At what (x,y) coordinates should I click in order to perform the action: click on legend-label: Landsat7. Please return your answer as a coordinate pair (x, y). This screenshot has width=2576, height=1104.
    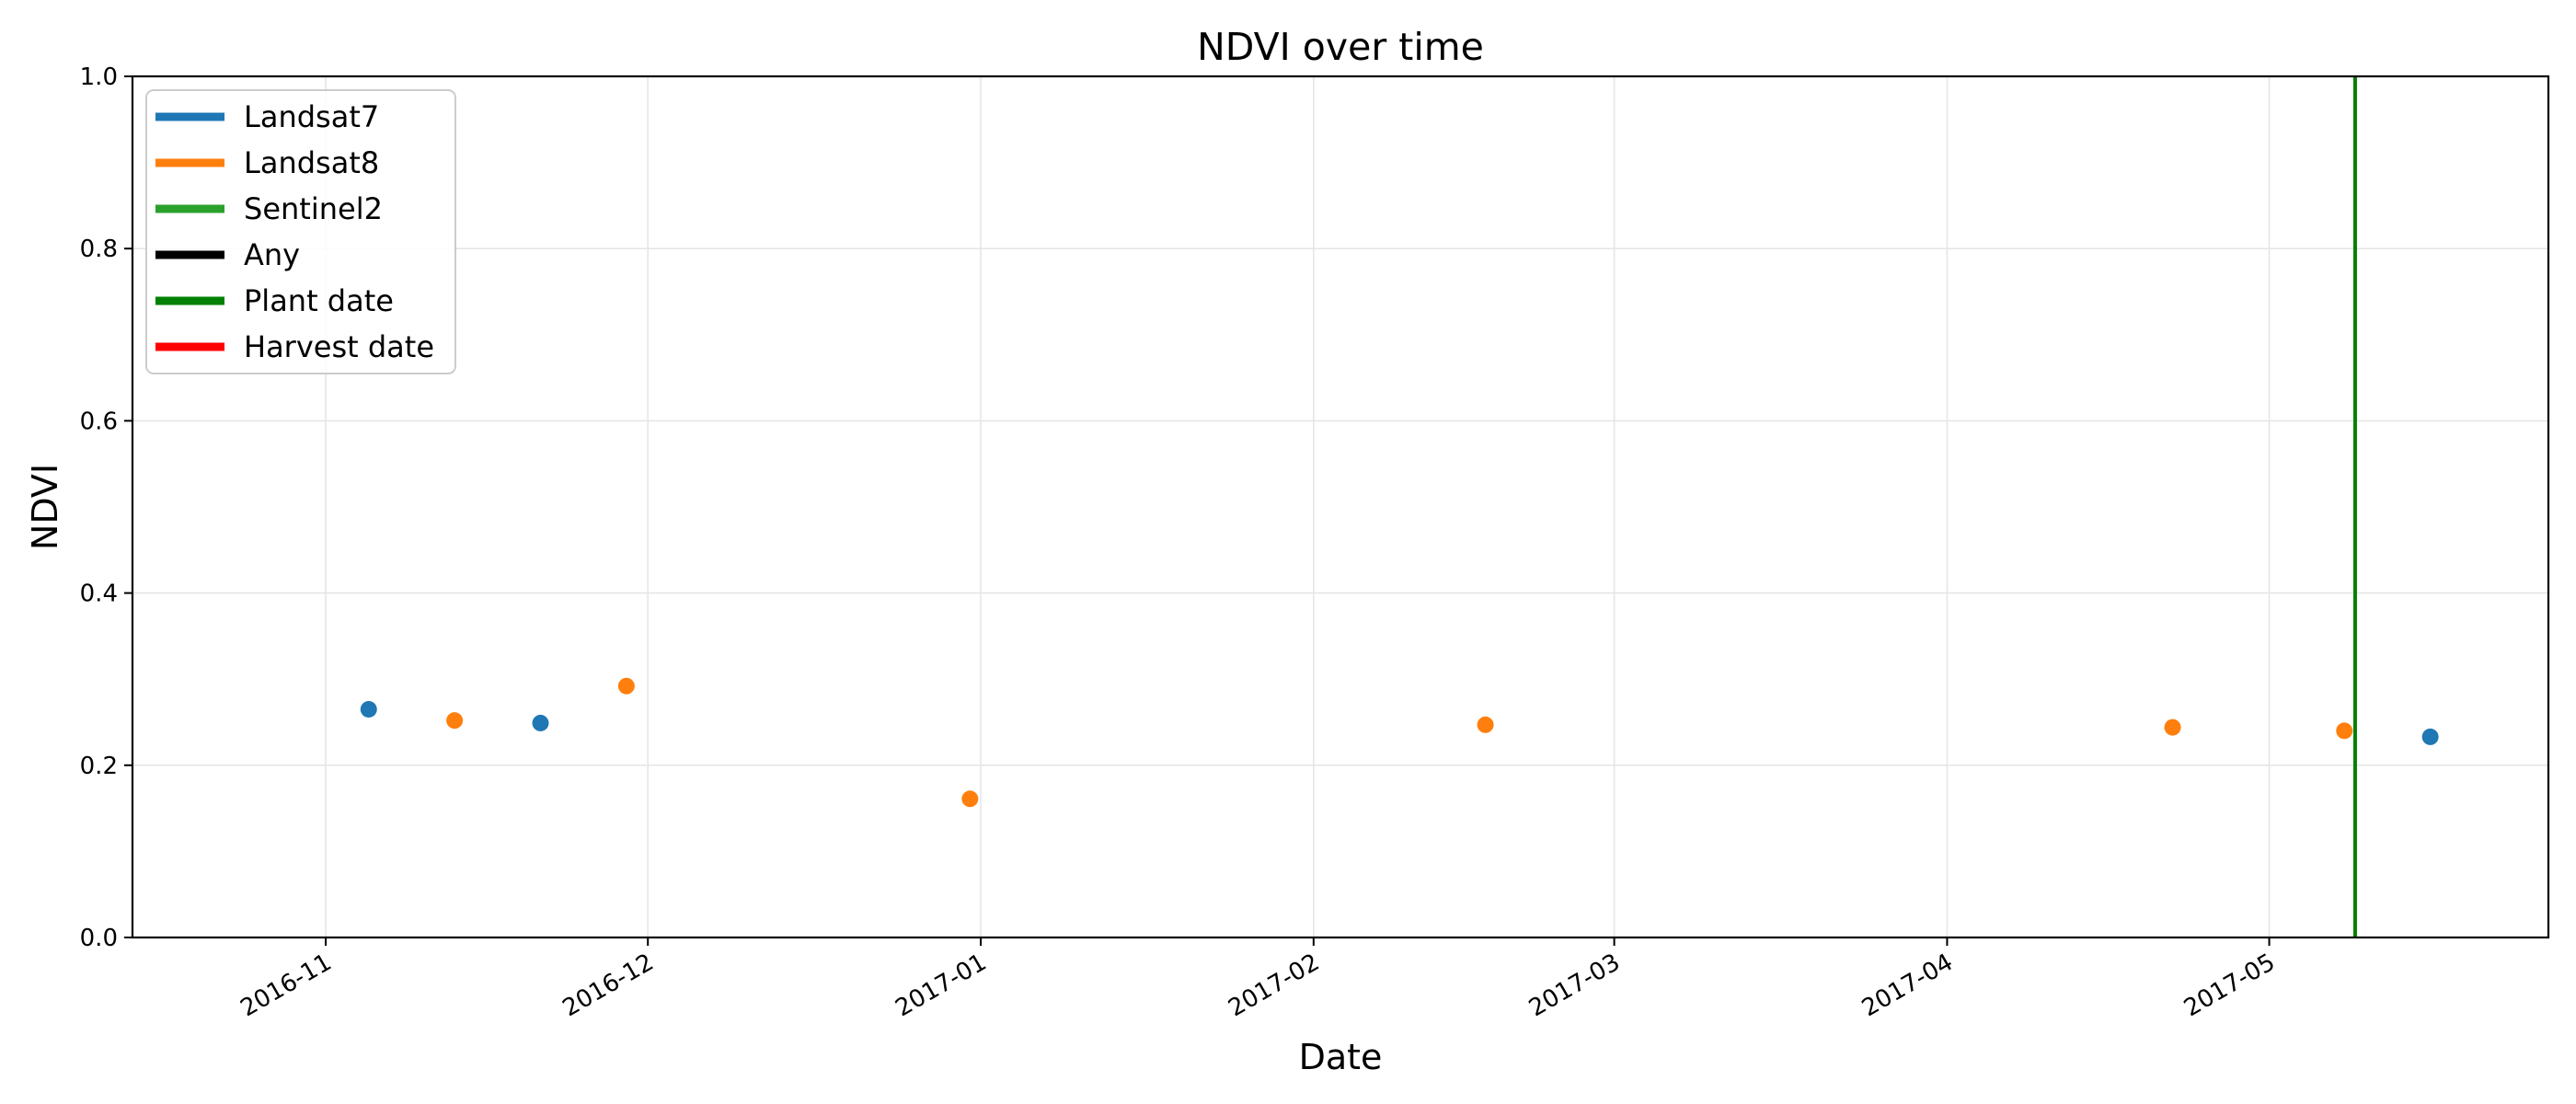
    Looking at the image, I should click on (311, 116).